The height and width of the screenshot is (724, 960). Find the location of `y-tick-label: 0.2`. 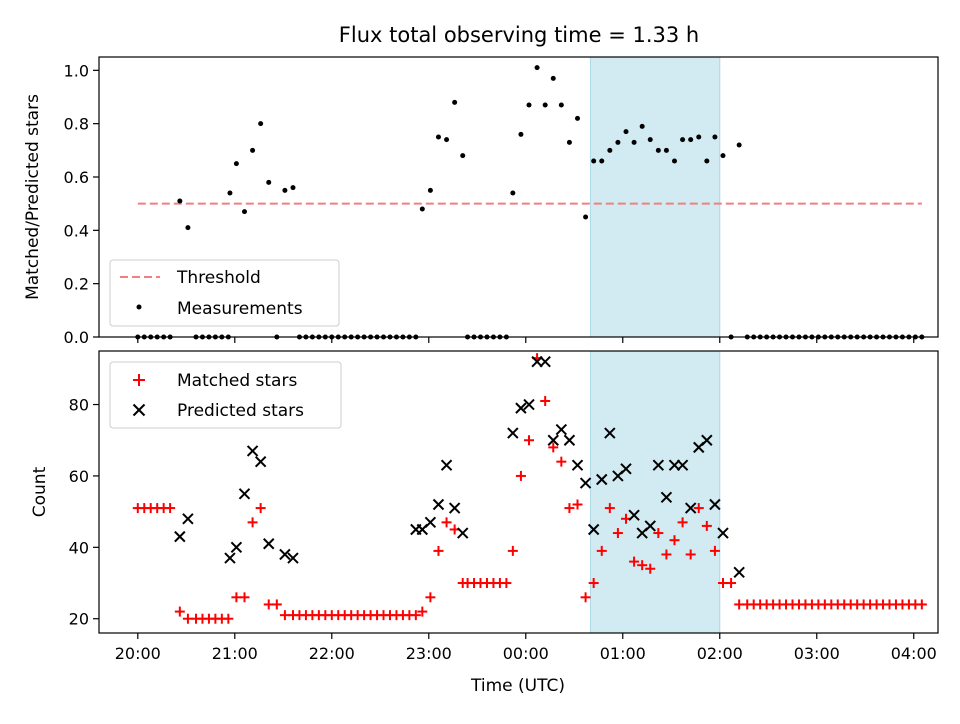

y-tick-label: 0.2 is located at coordinates (76, 284).